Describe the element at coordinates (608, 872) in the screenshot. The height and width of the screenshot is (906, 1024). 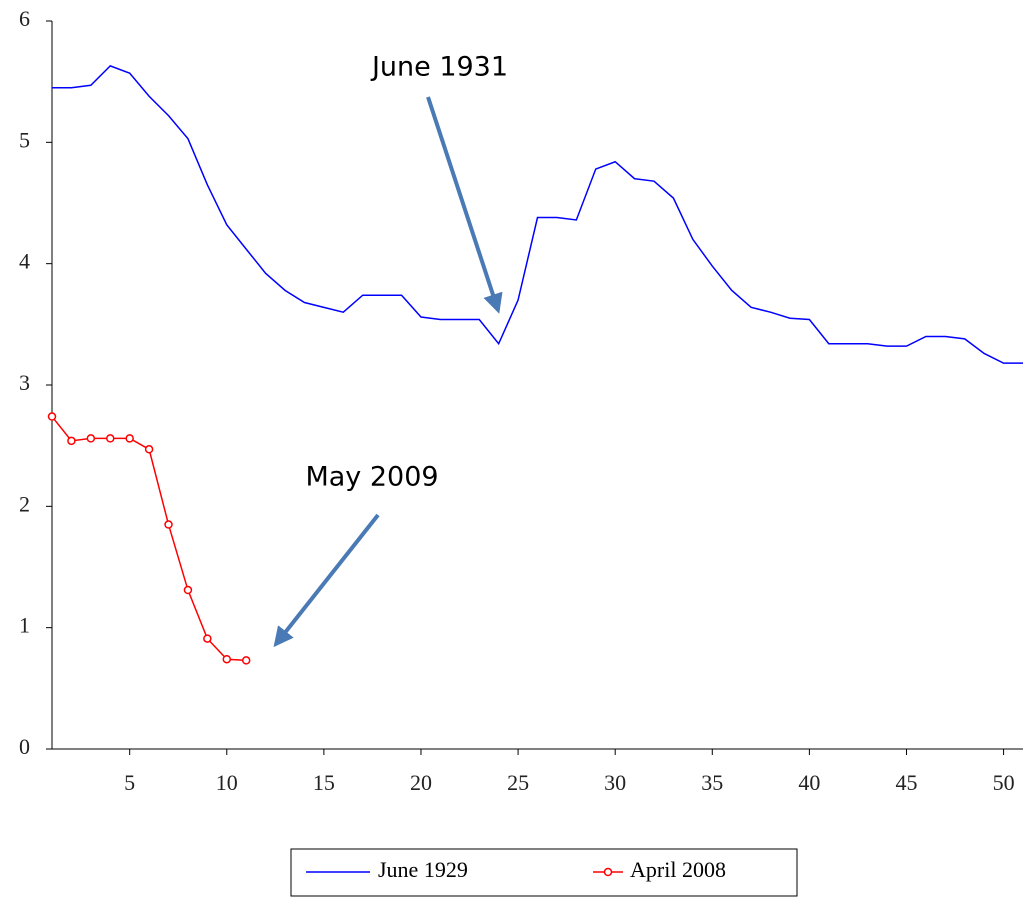
I see `legend-marker` at that location.